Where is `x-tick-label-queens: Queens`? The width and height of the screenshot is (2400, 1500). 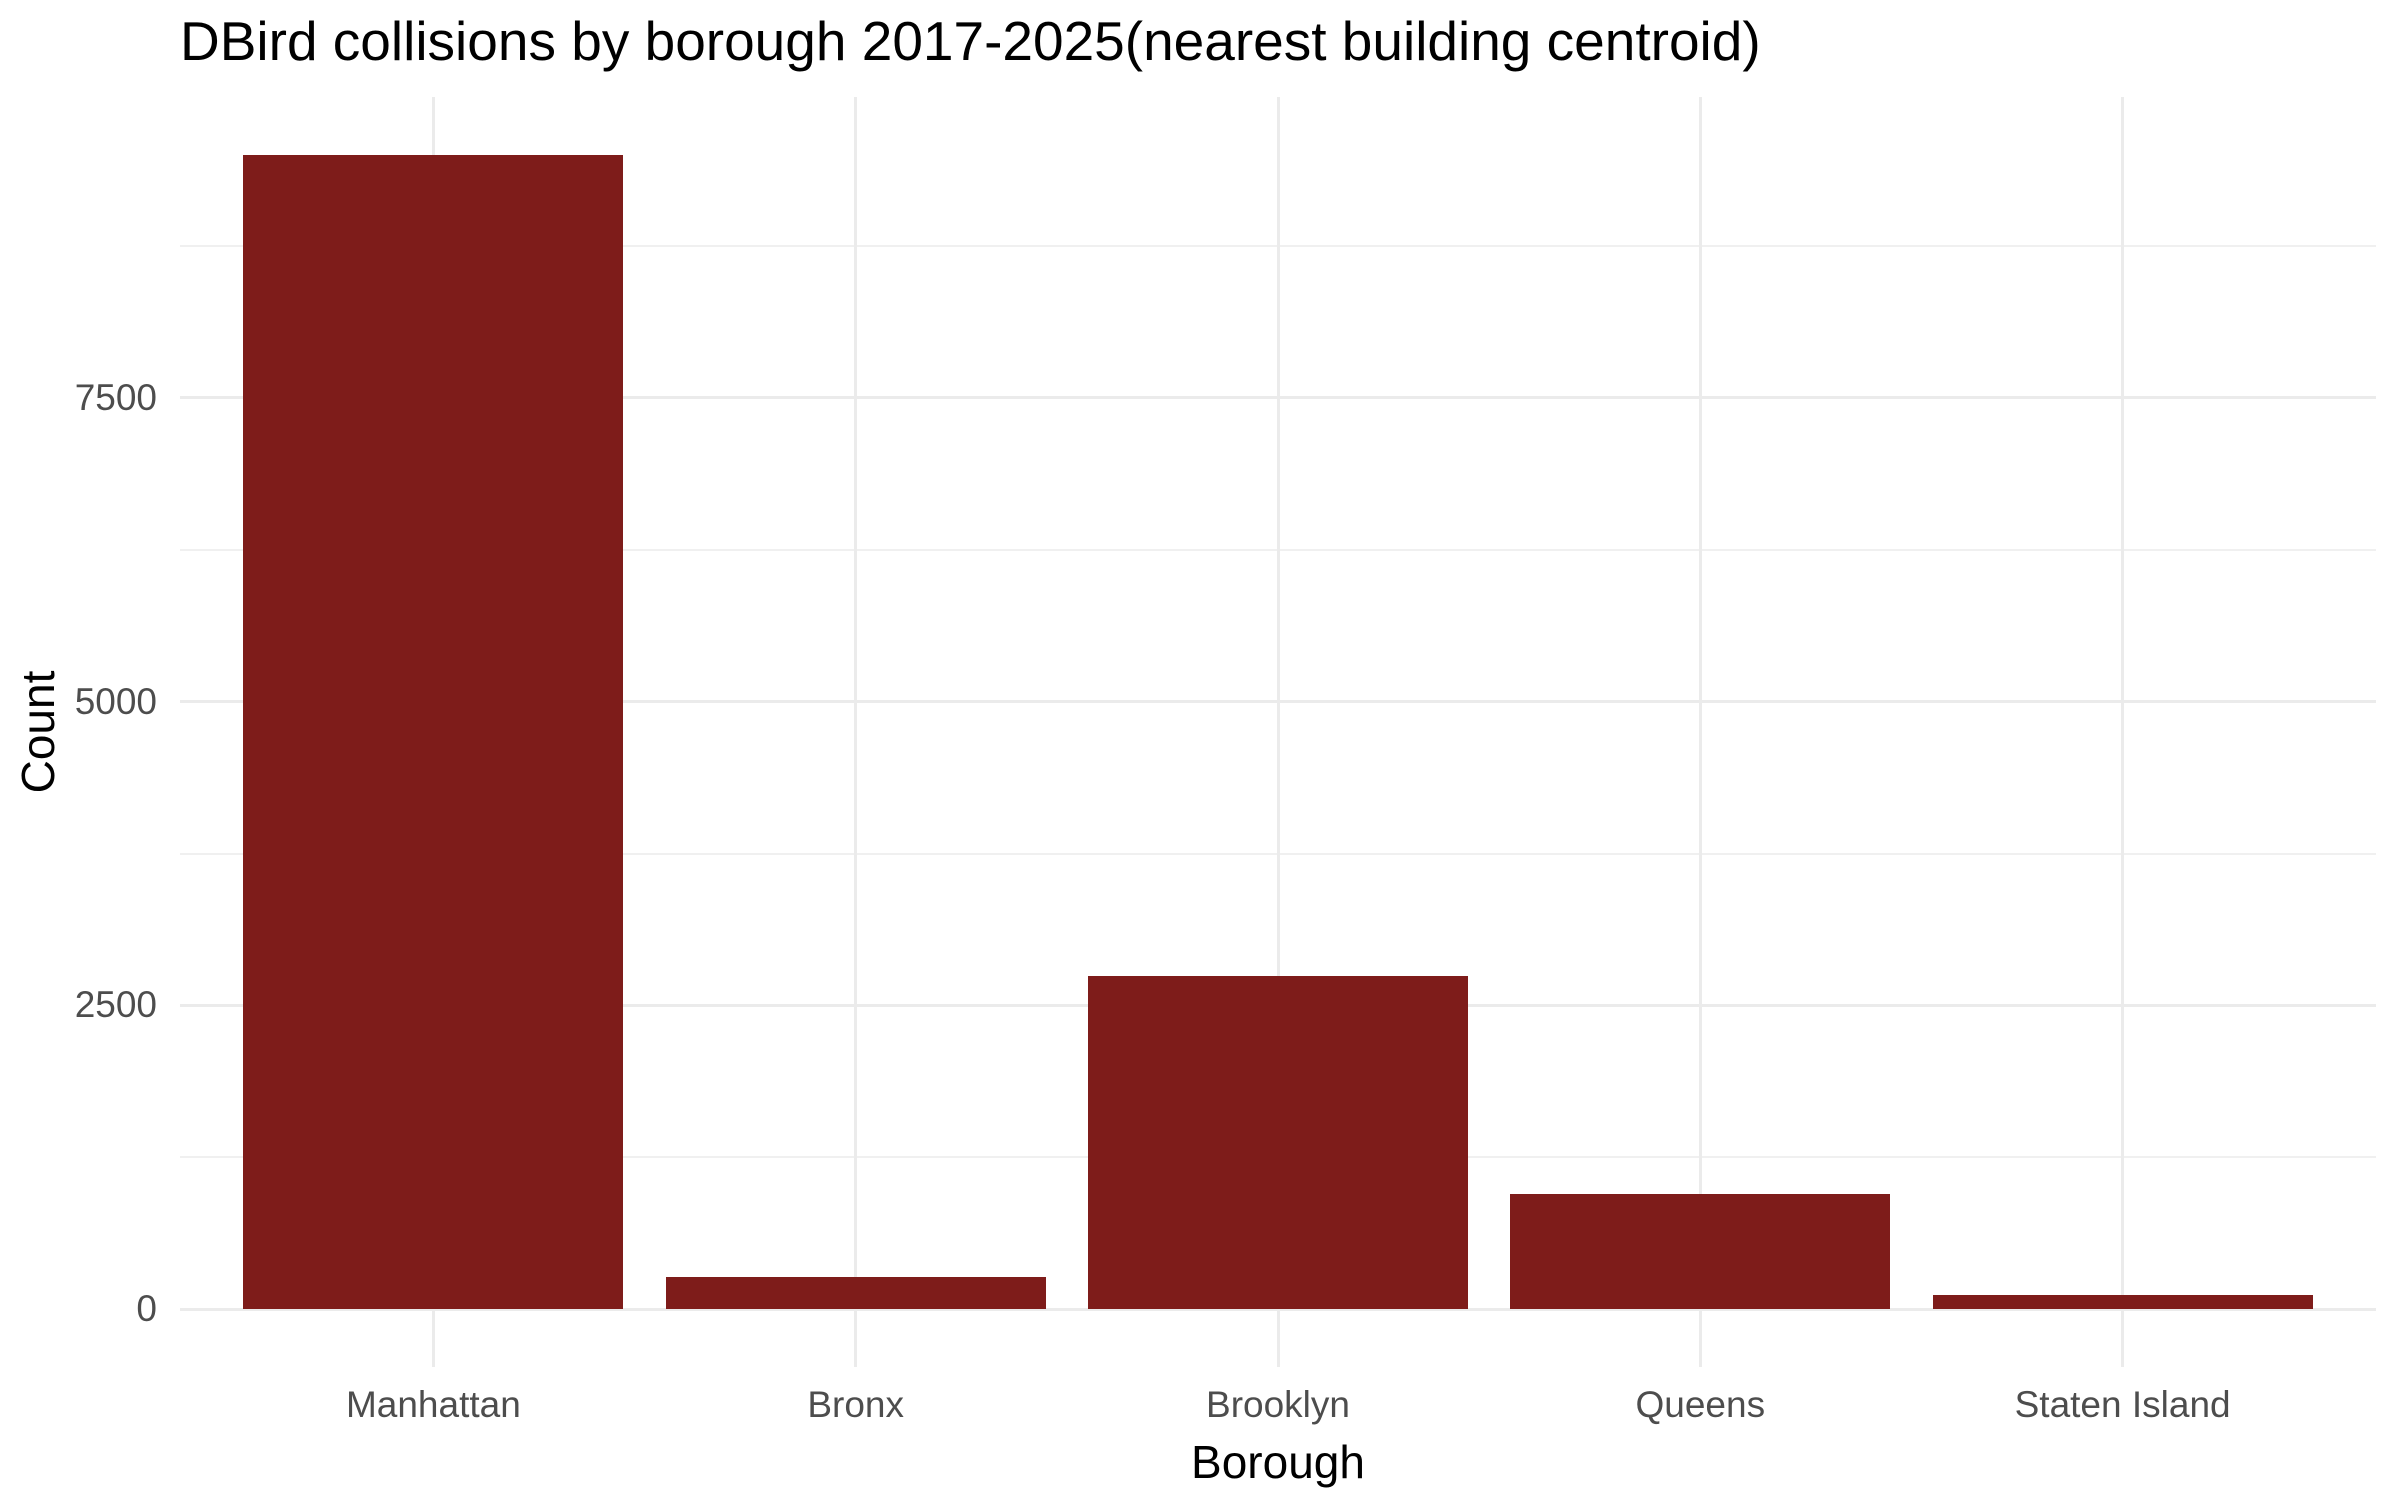
x-tick-label-queens: Queens is located at coordinates (1700, 1404).